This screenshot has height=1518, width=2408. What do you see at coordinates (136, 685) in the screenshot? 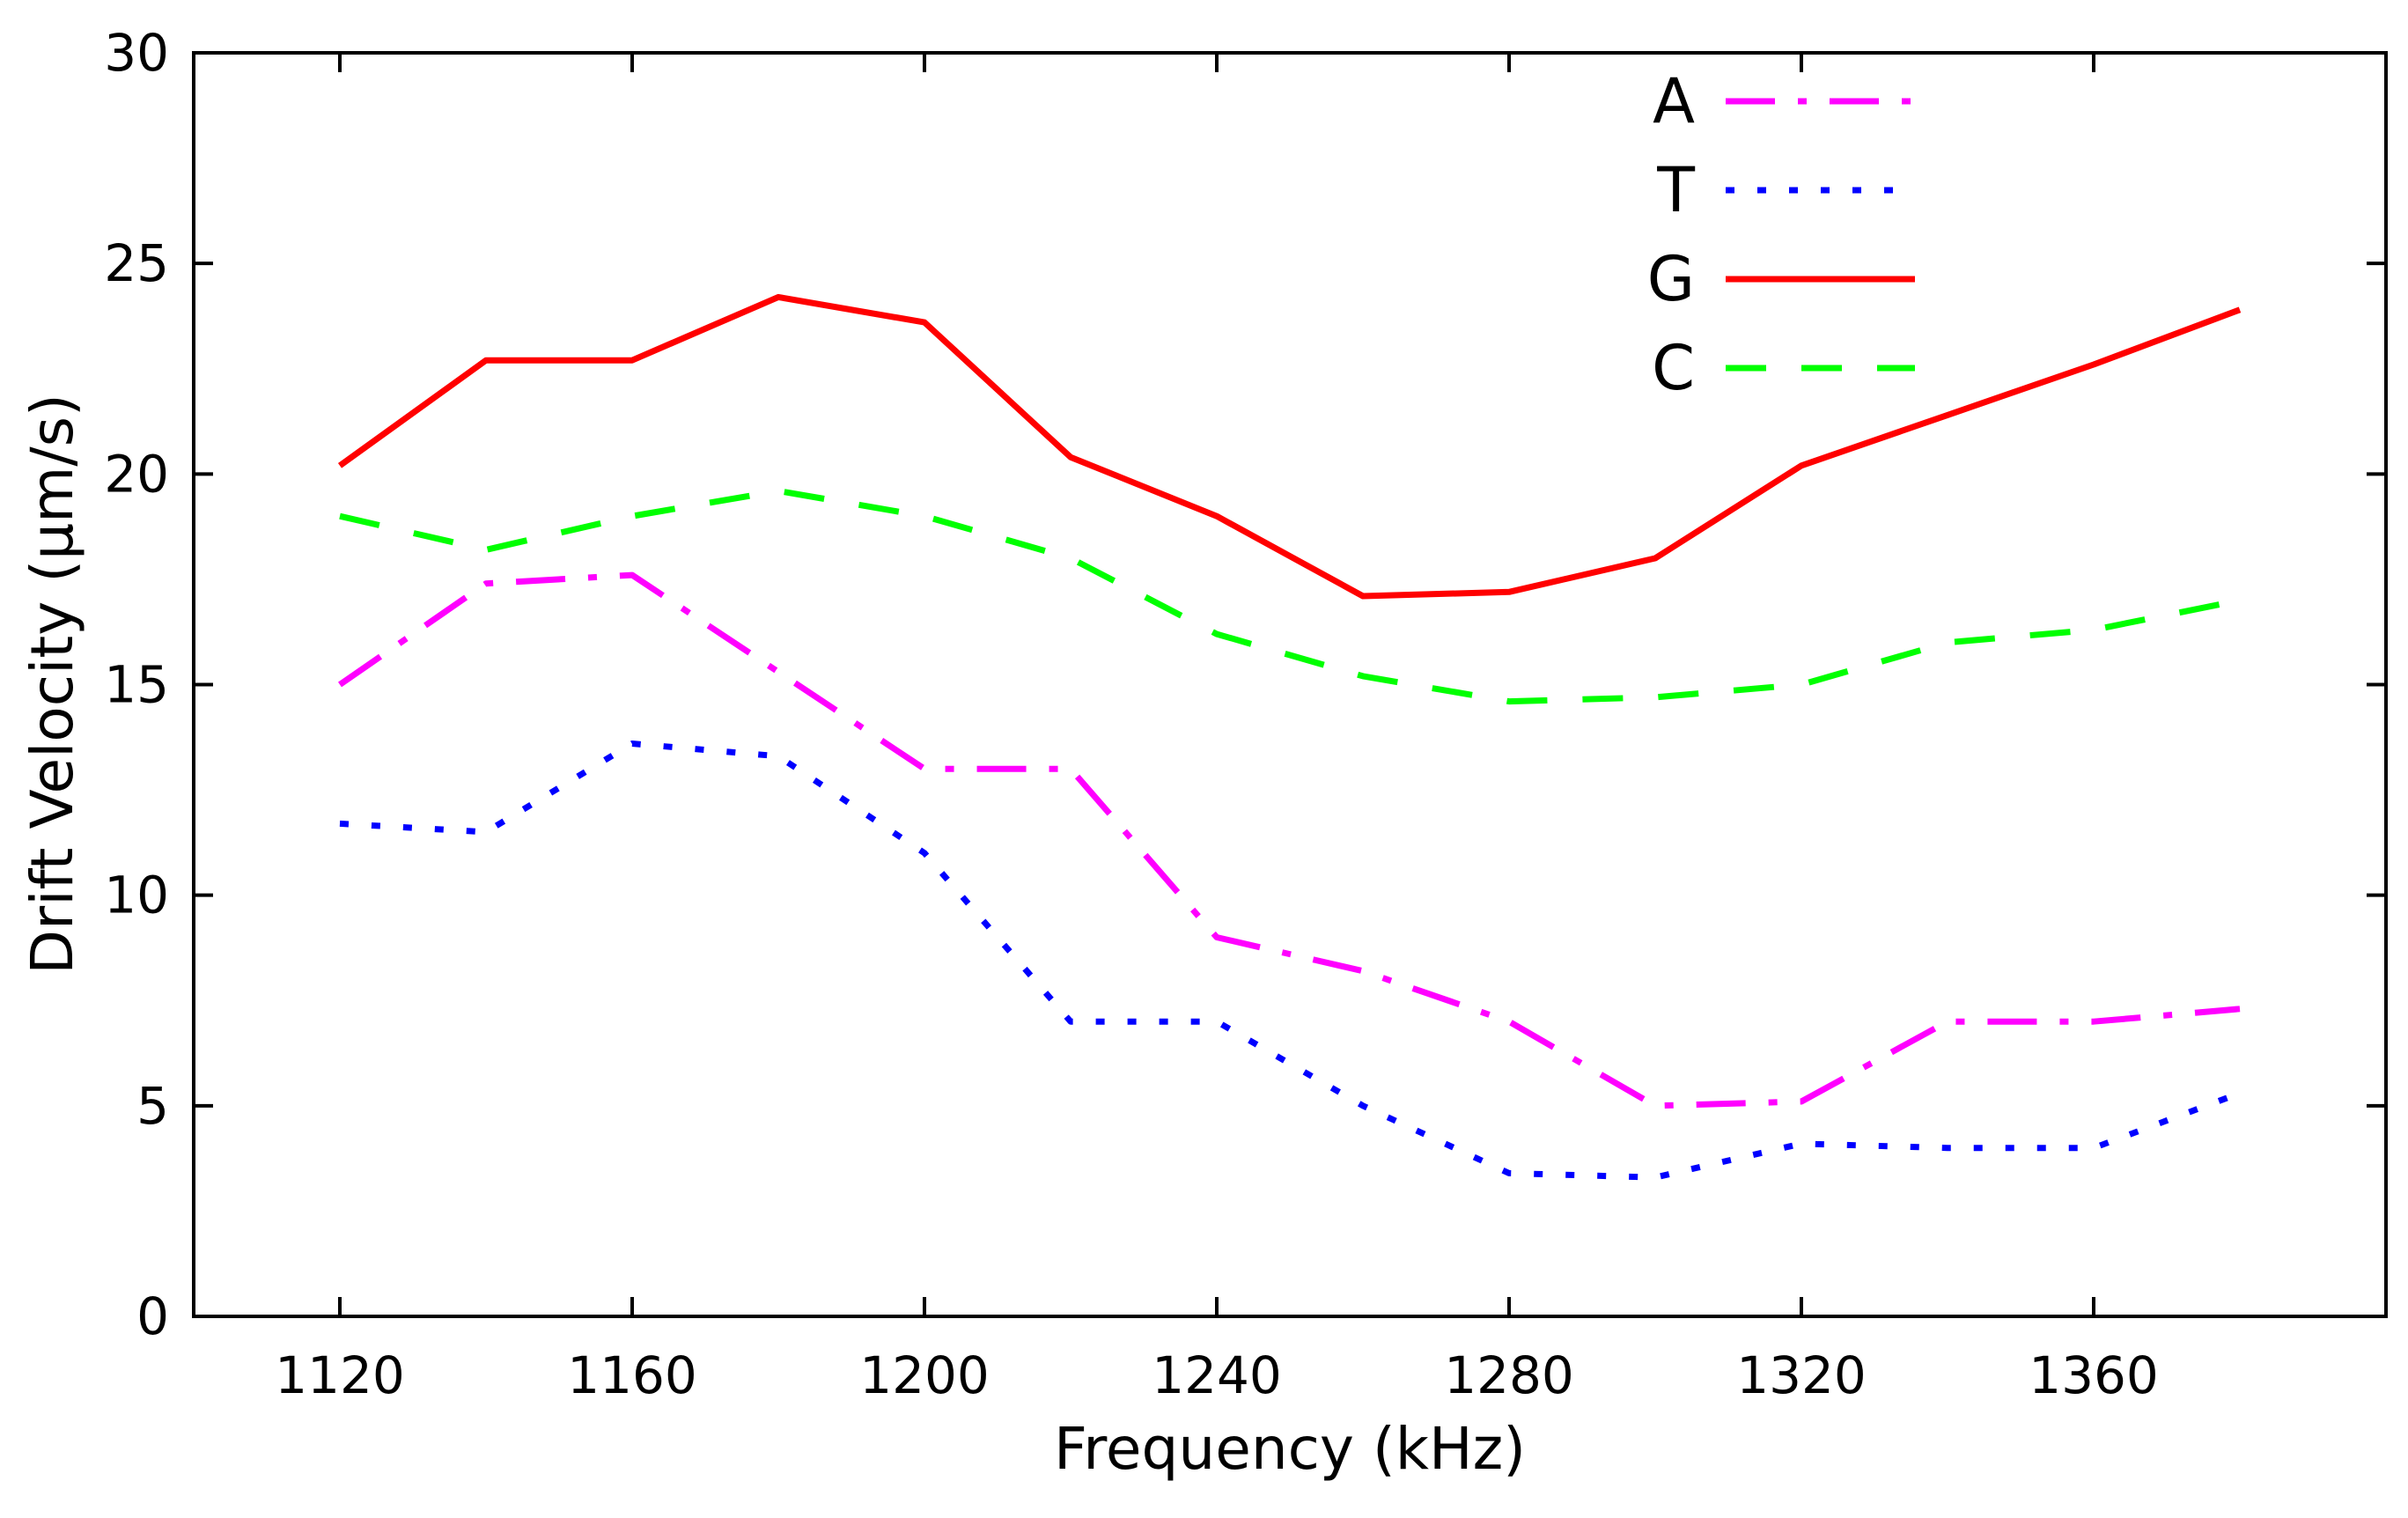
I see `y-tick-label: 15` at bounding box center [136, 685].